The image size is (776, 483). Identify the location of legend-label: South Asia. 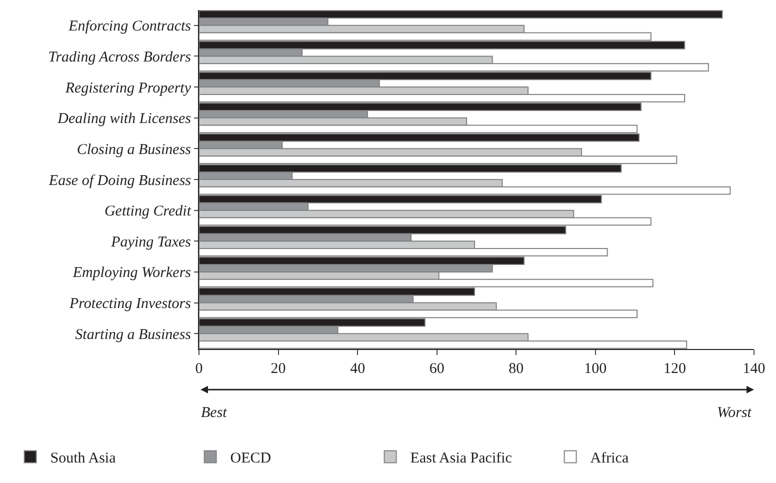
(83, 458).